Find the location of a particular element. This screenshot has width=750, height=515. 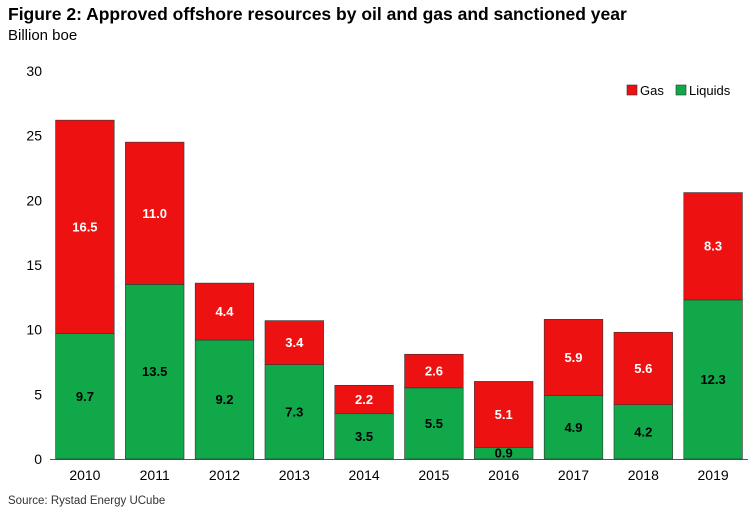

data-label-liquids: 3.5 is located at coordinates (364, 436).